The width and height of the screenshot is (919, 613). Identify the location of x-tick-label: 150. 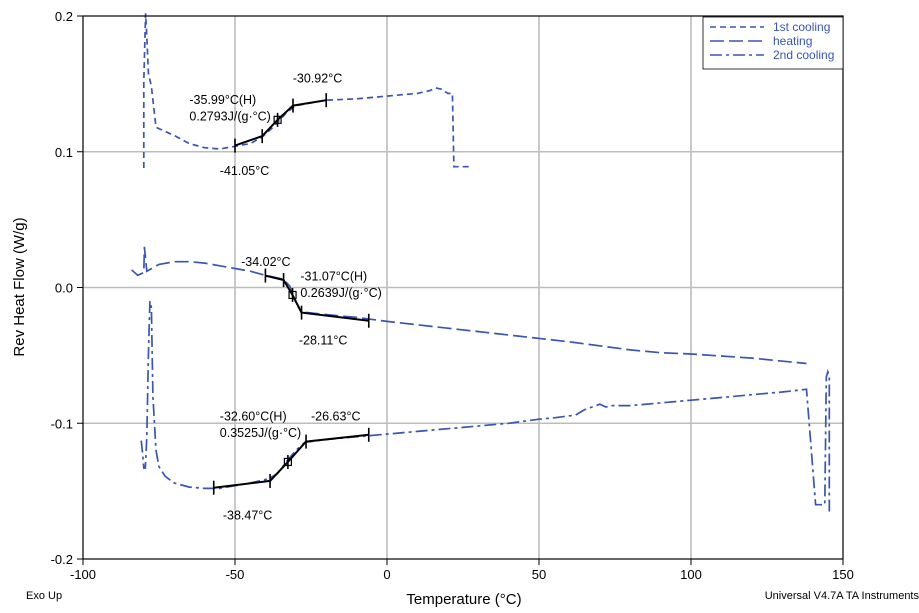
(843, 574).